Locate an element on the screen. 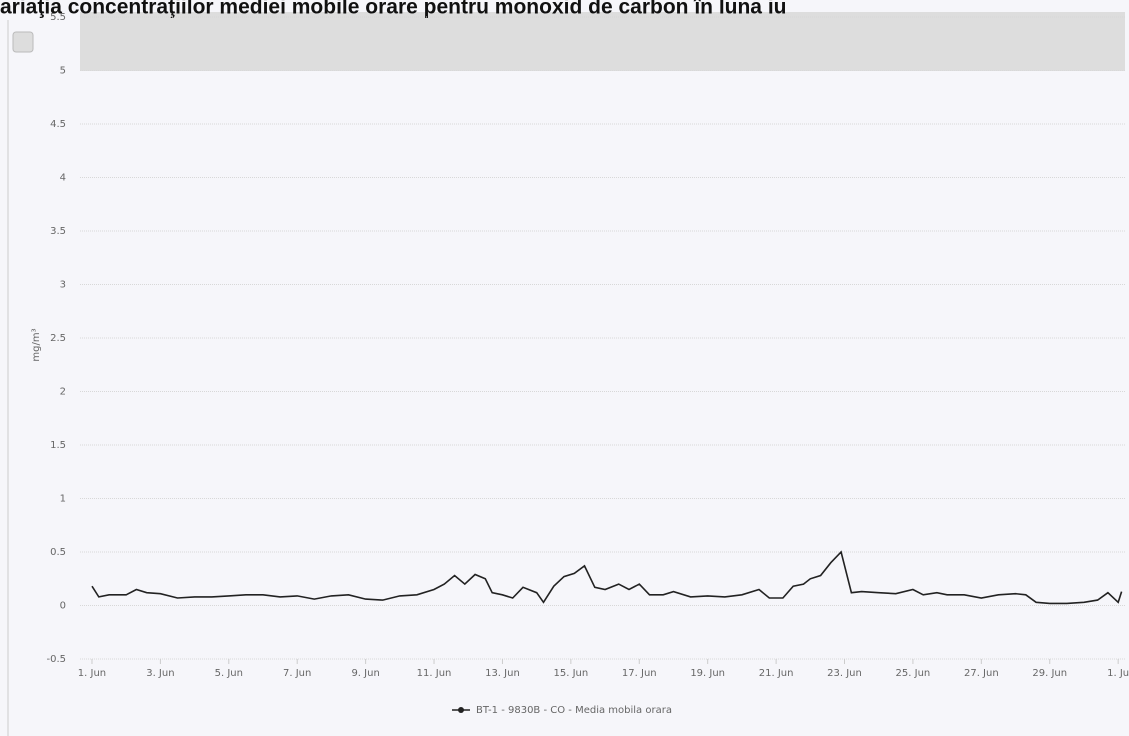 The width and height of the screenshot is (1129, 736). x-tick-label: 11. Jun is located at coordinates (434, 673).